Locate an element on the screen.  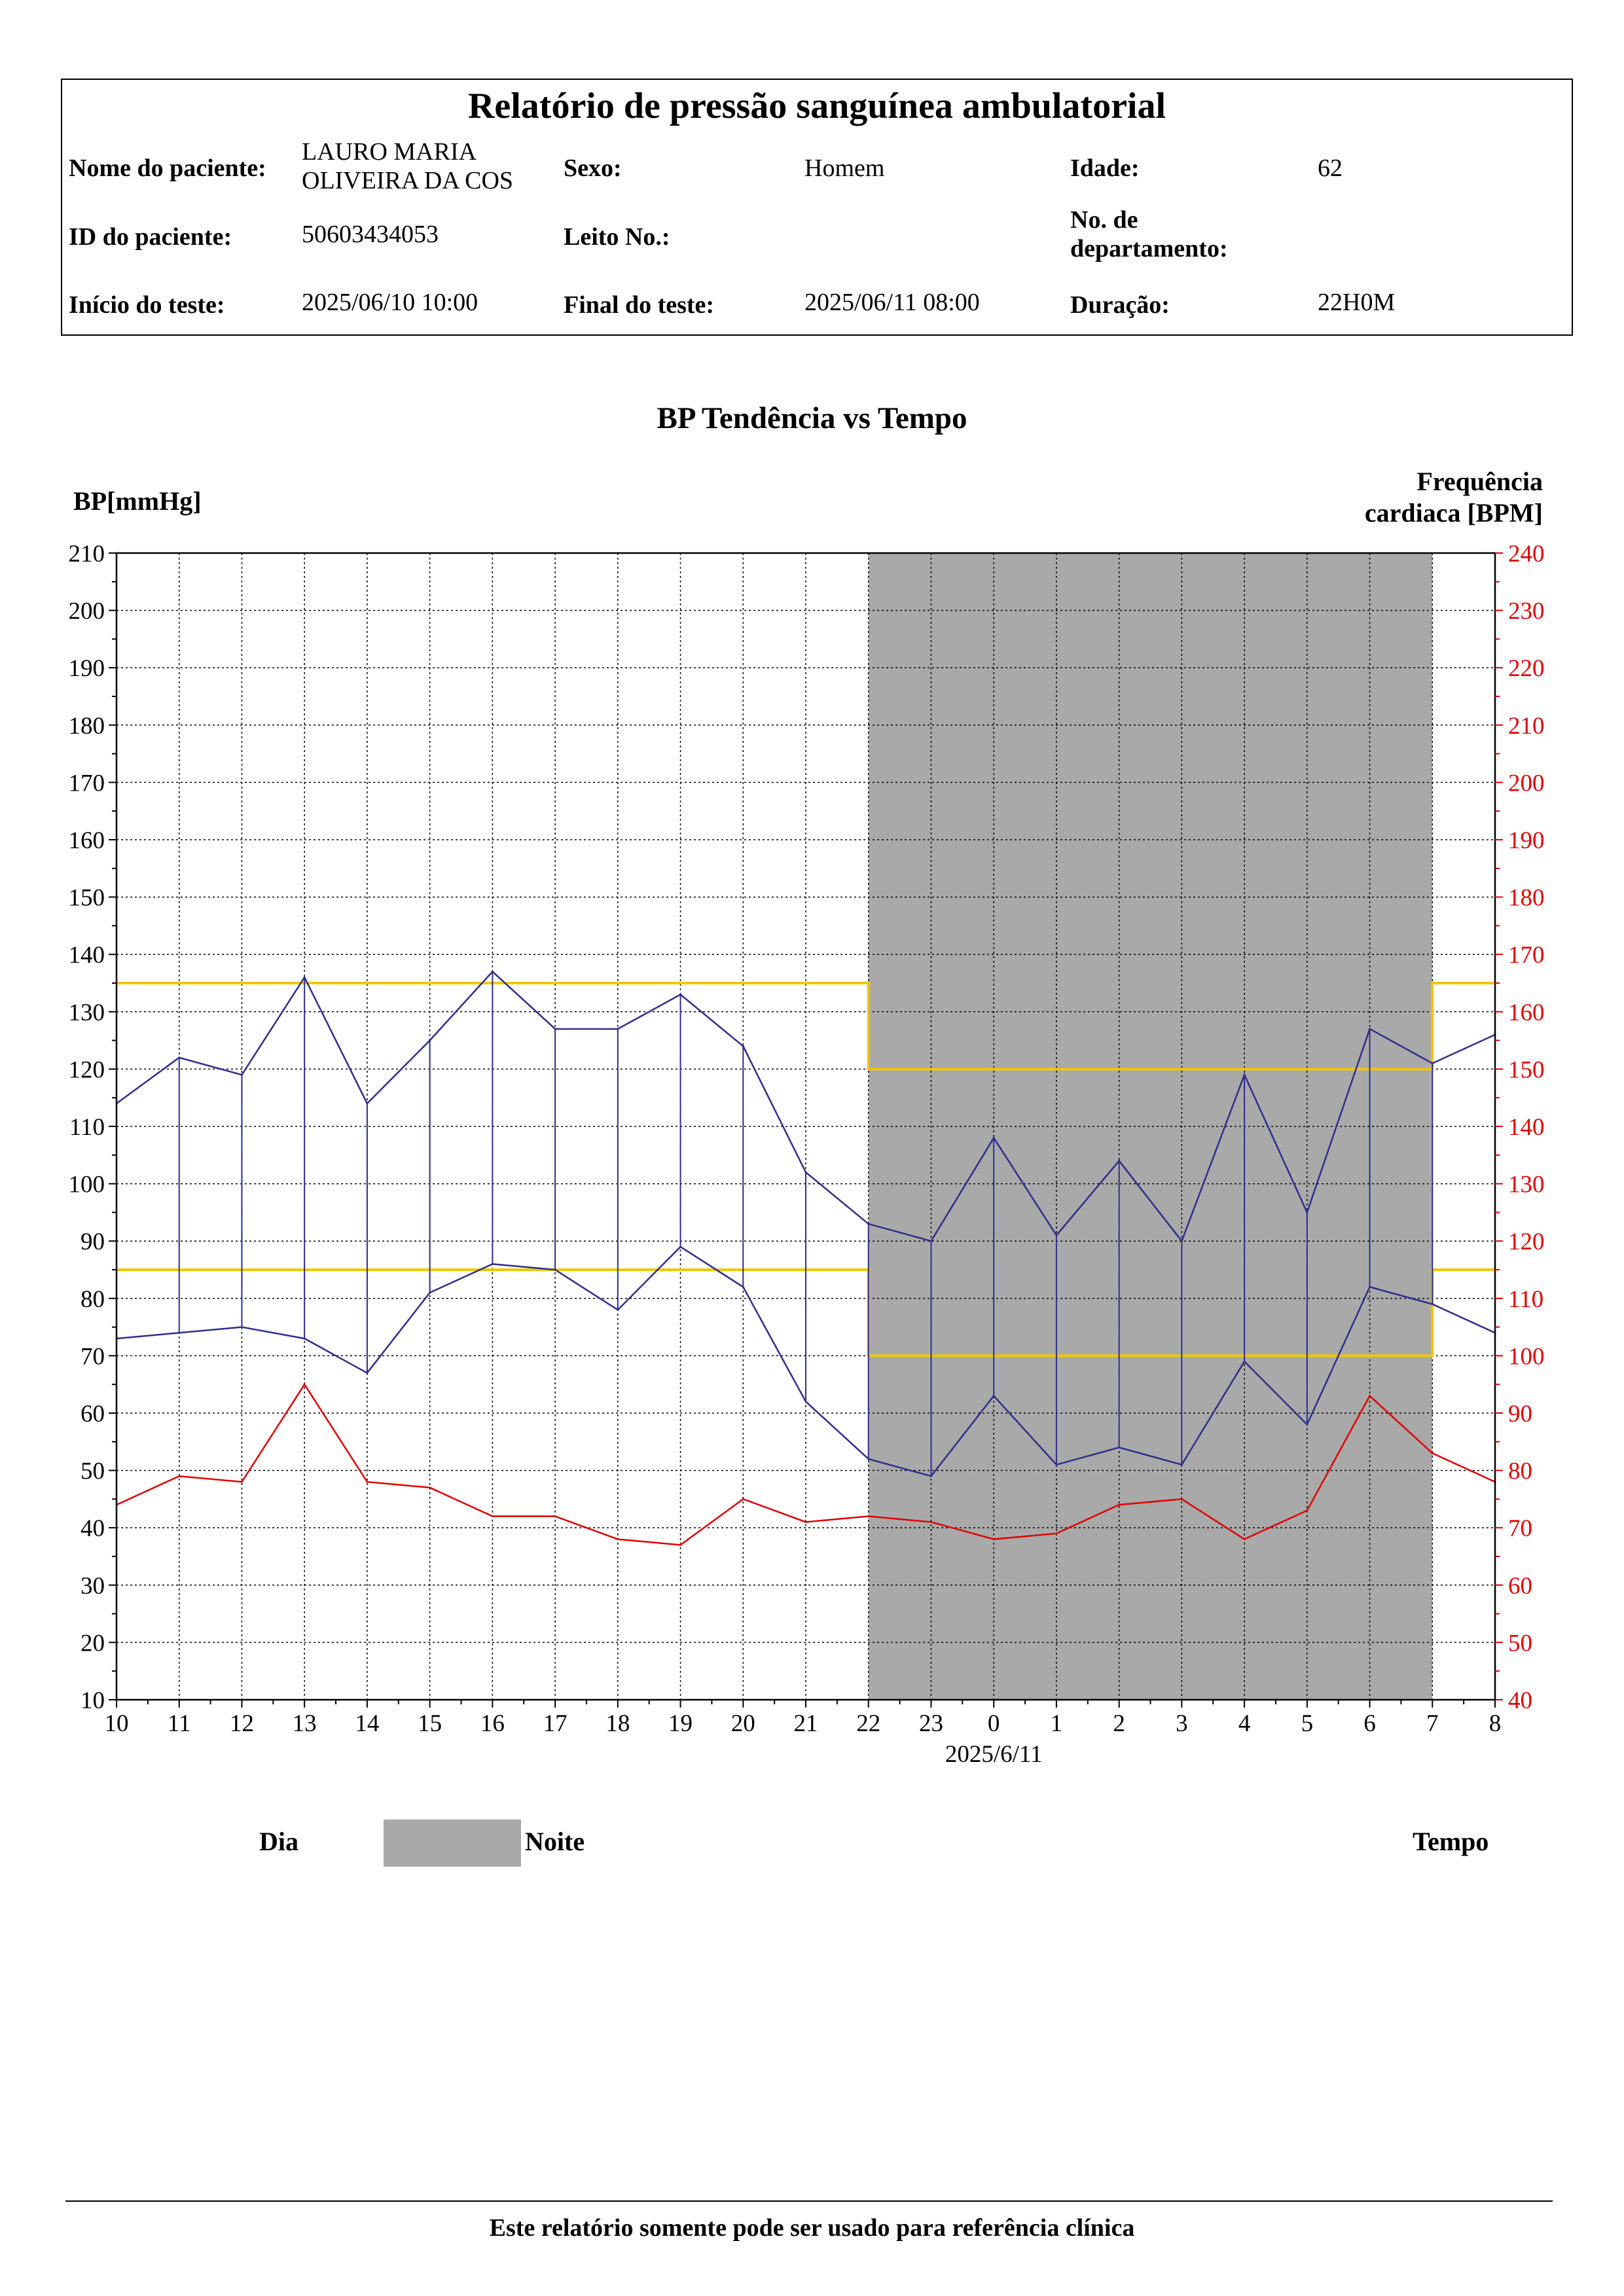
duration-label: Duração: is located at coordinates (1120, 305).